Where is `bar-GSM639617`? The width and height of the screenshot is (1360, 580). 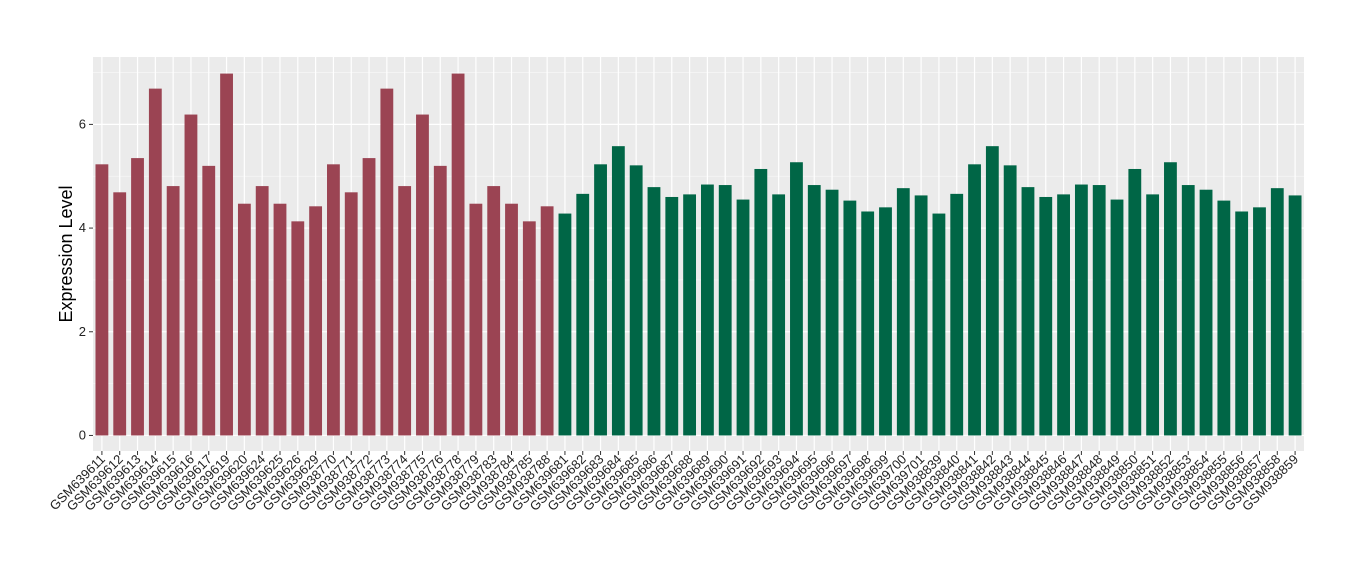
bar-GSM639617 is located at coordinates (209, 300).